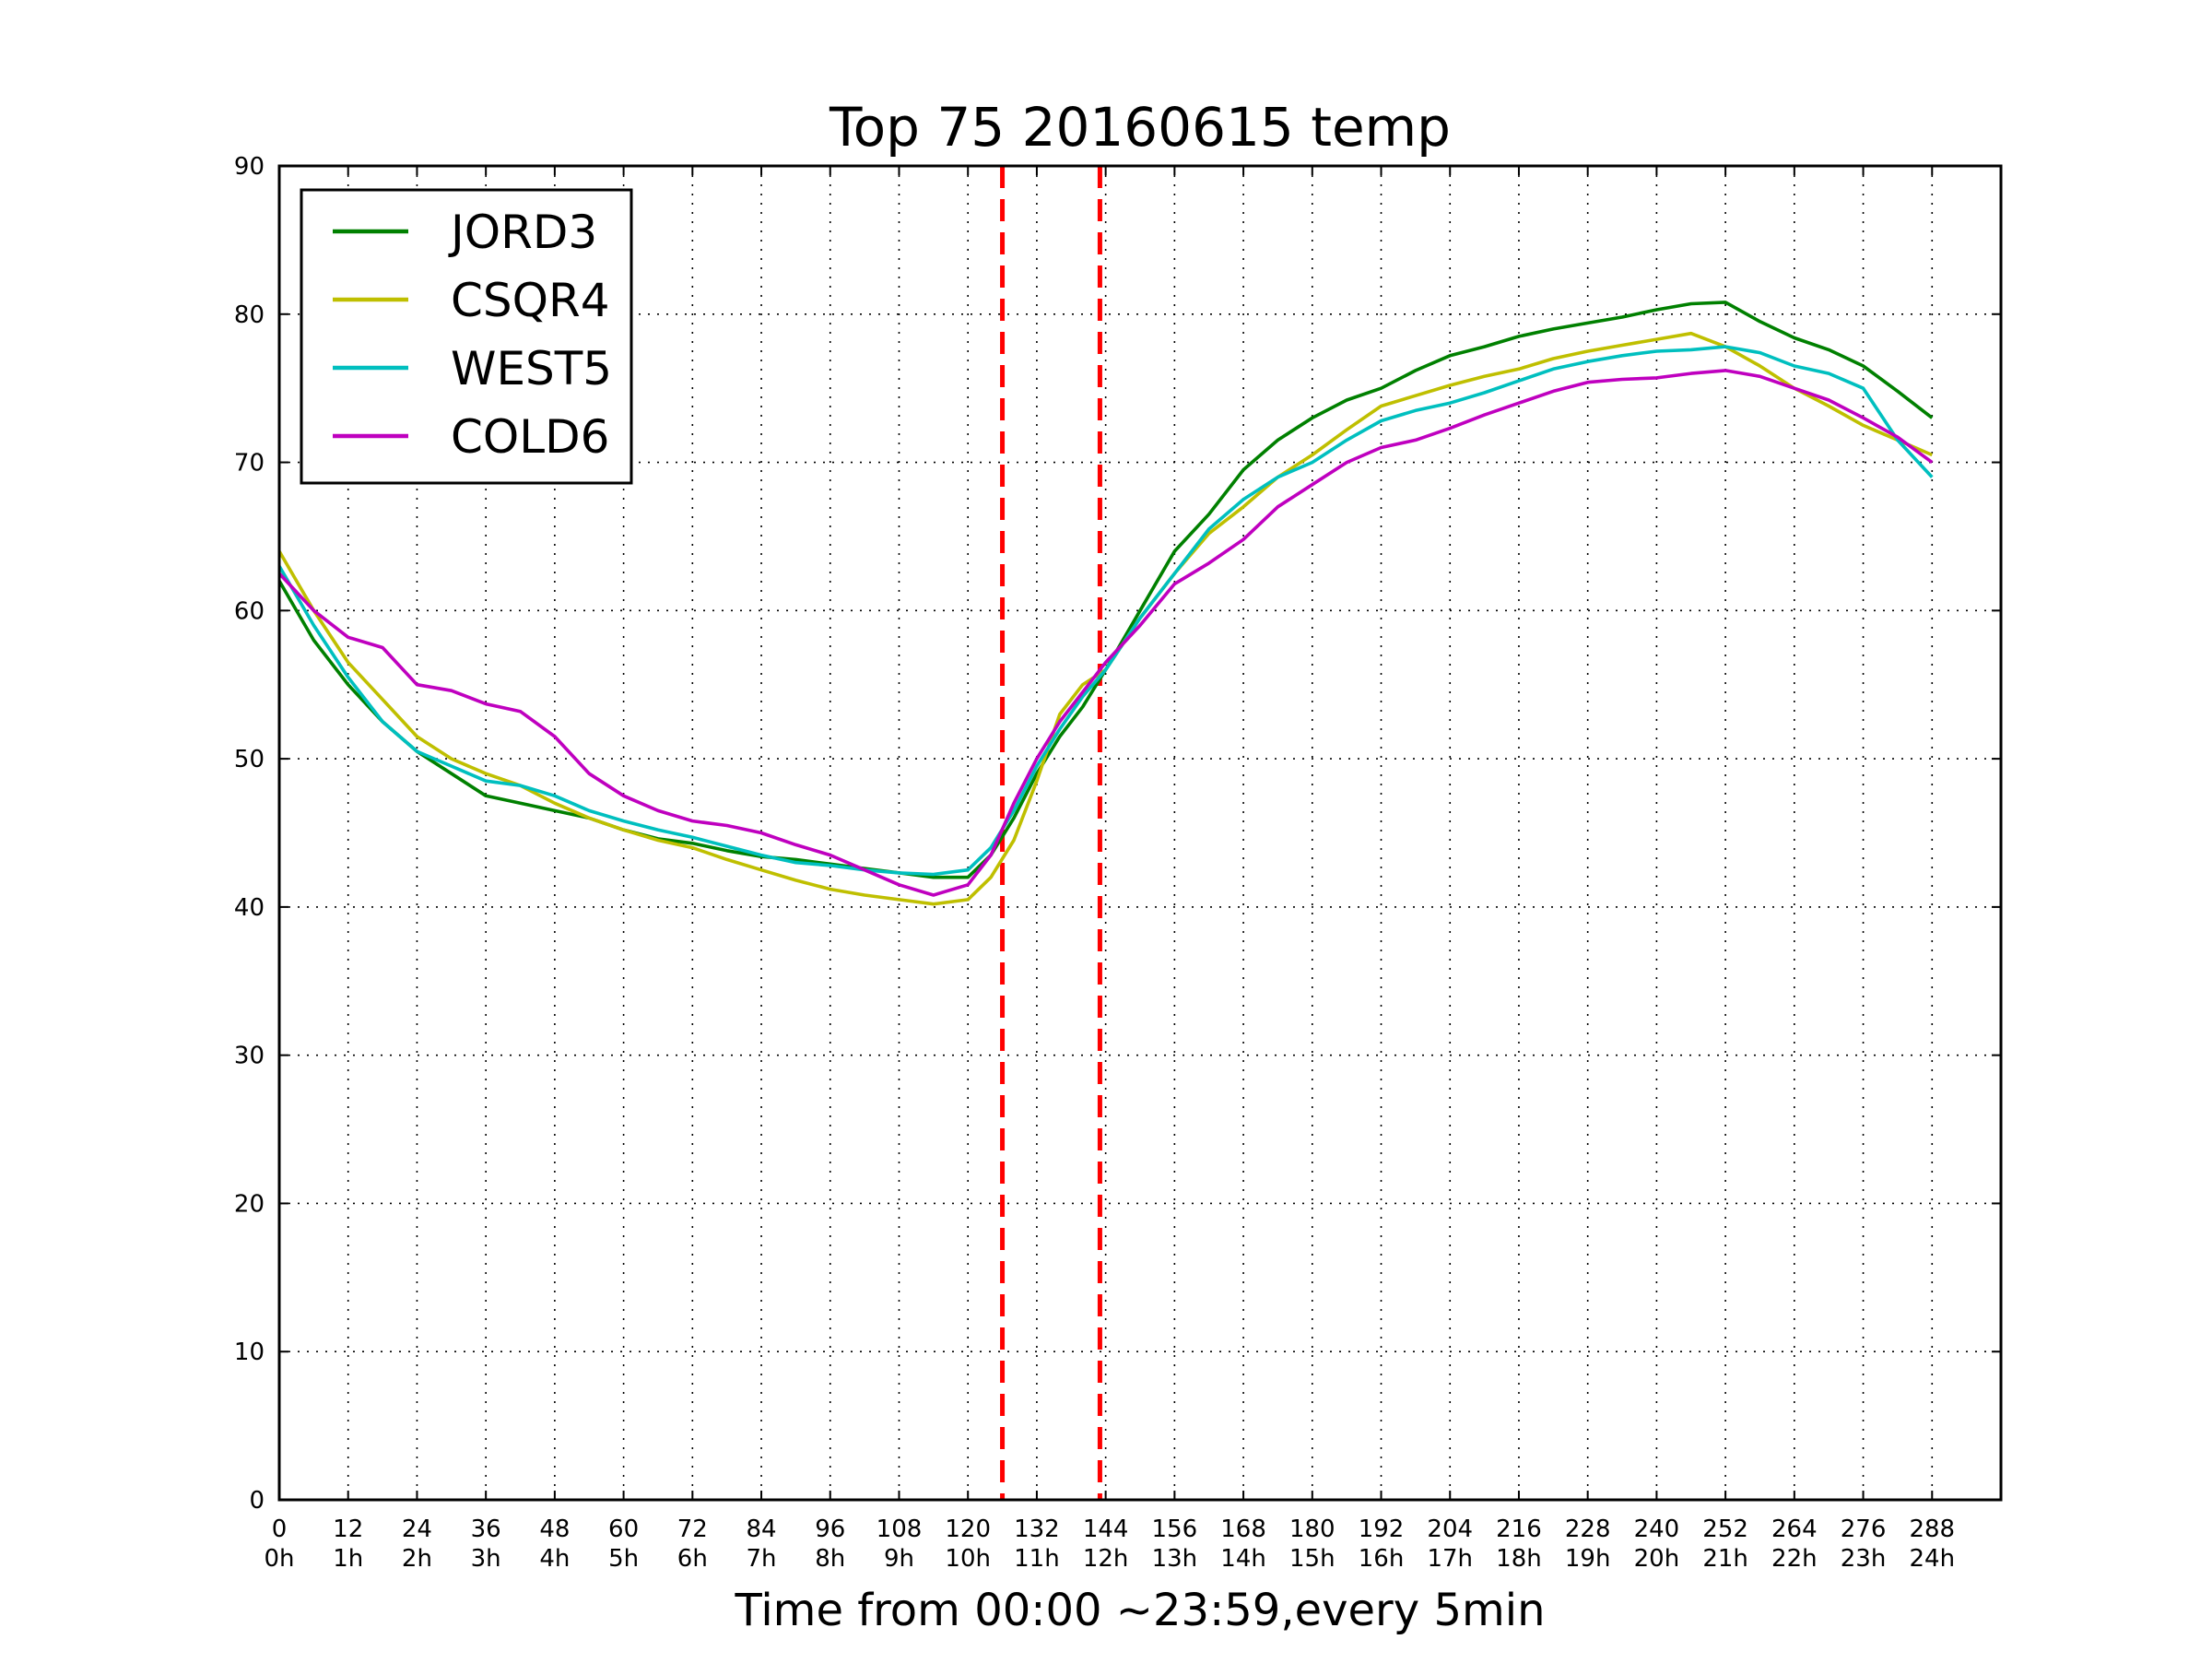 This screenshot has width=2212, height=1663. Describe the element at coordinates (1312, 1559) in the screenshot. I see `x-tick-sublabel: 15h` at that location.